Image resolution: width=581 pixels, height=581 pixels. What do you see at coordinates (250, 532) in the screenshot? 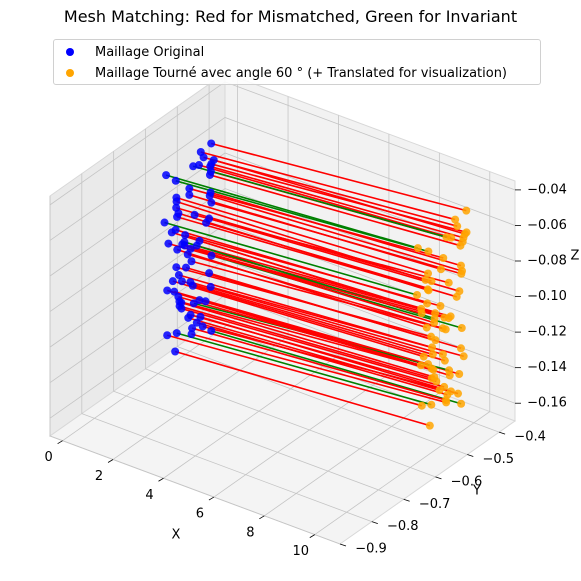
I see `x-tick-label: 8` at bounding box center [250, 532].